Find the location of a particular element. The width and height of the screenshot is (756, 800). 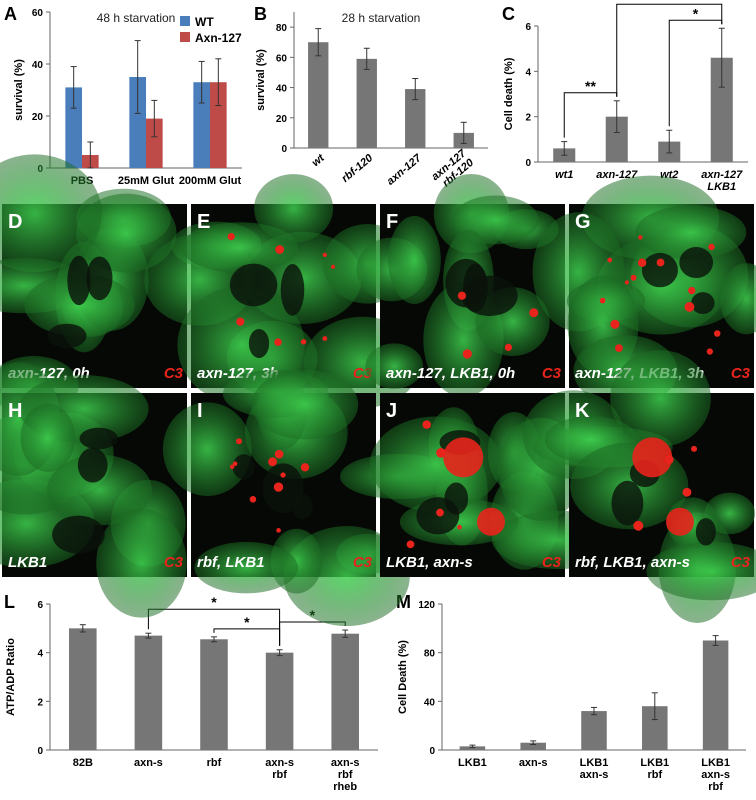

significance-label: ** is located at coordinates (669, 2).